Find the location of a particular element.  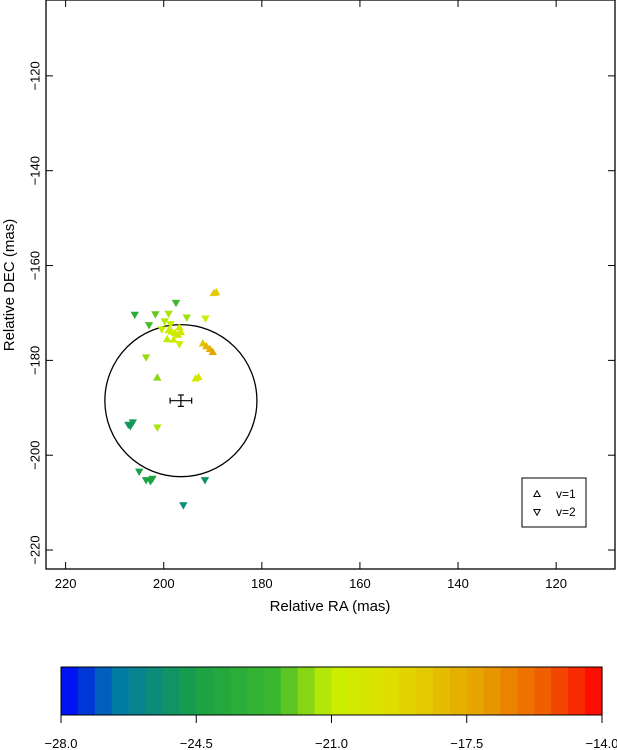

x-tick-label: 160 is located at coordinates (360, 583).